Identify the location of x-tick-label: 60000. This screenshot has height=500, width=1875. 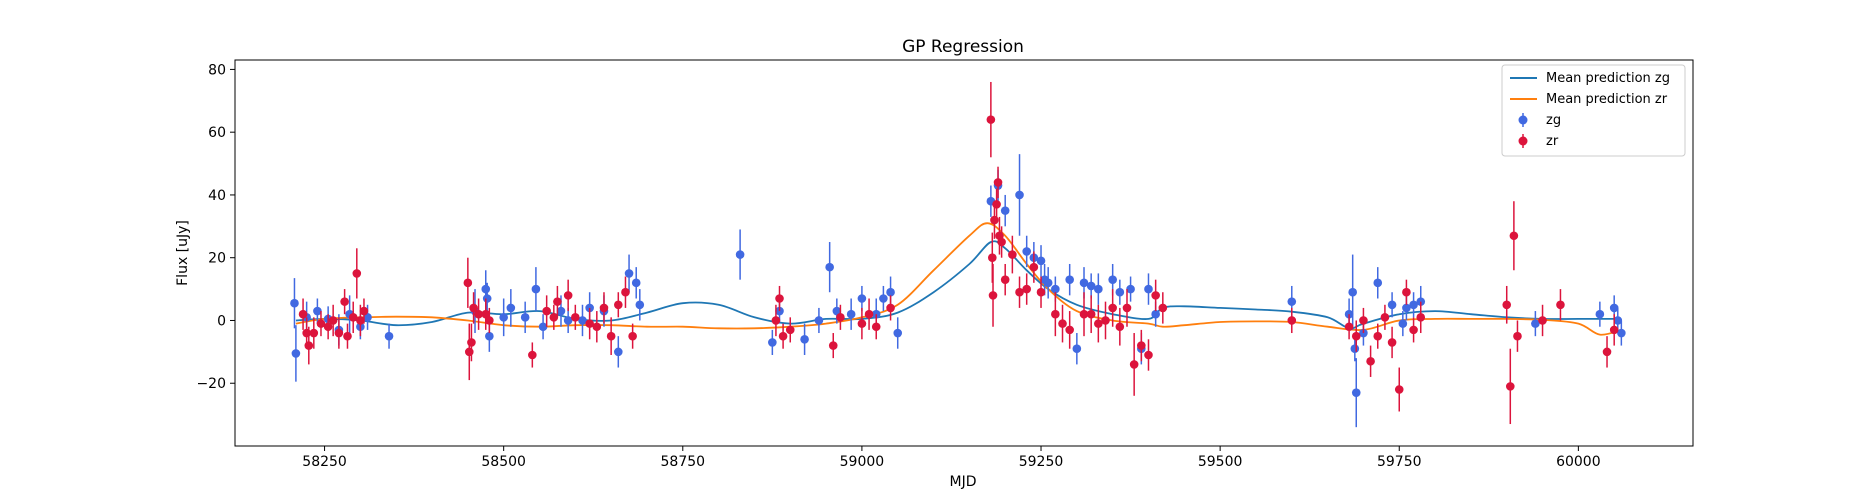
(1578, 462).